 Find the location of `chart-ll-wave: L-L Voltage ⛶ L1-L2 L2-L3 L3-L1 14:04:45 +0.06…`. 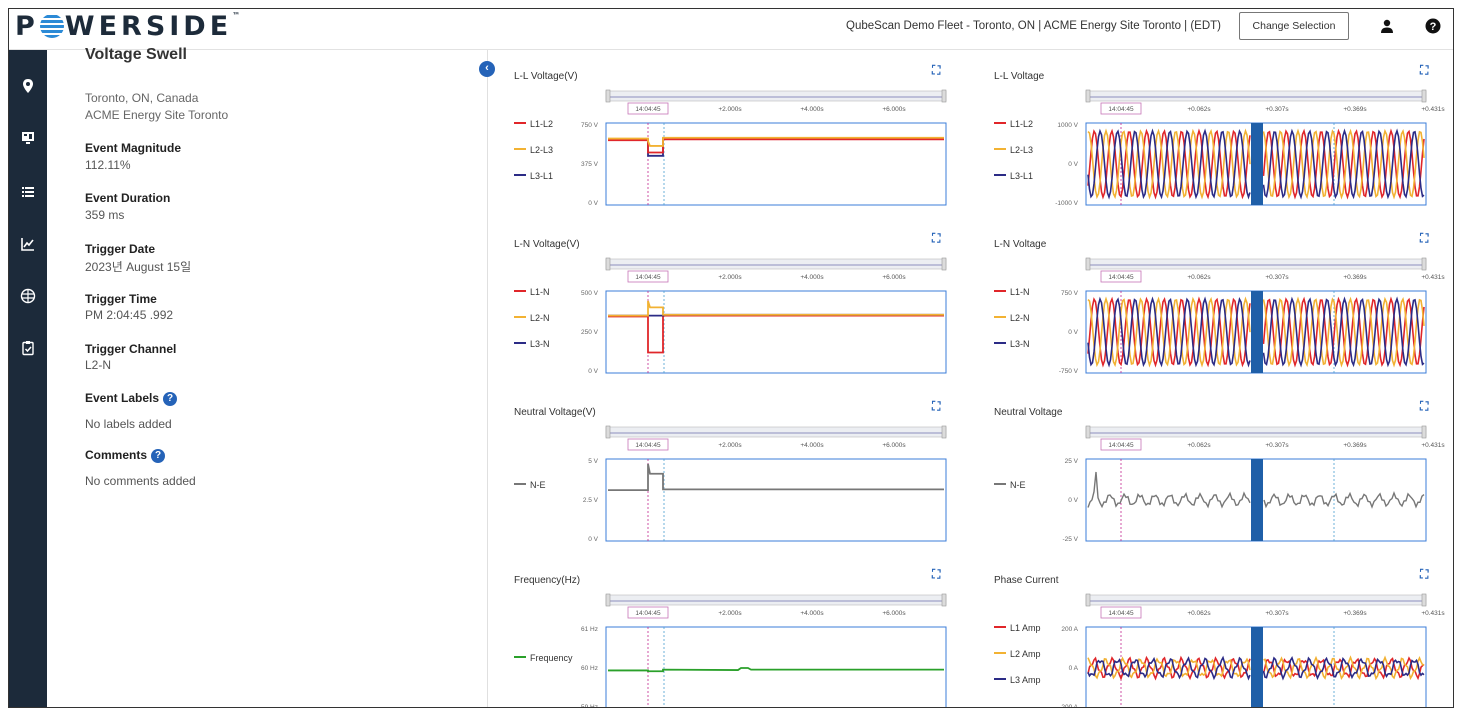

chart-ll-wave: L-L Voltage ⛶ L1-L2 L2-L3 L3-L1 14:04:45 +0.06… is located at coordinates (1219, 147).